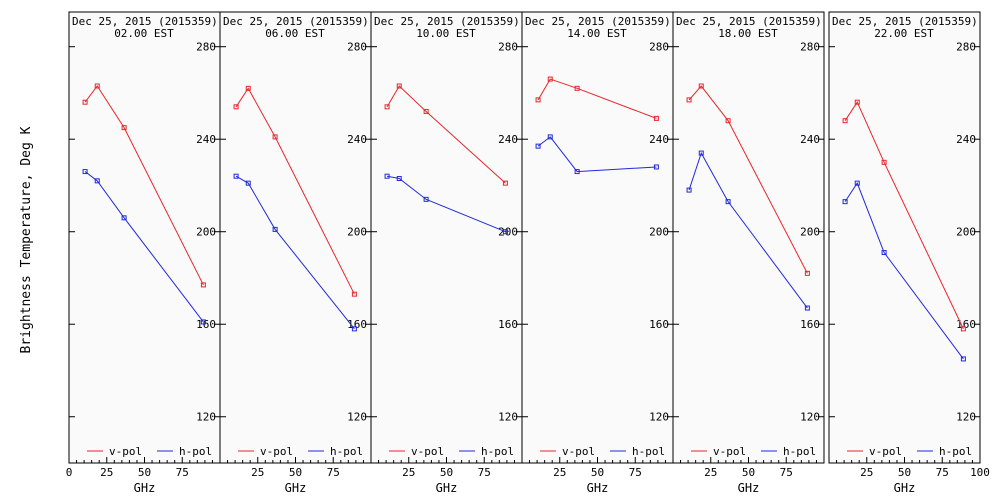 This screenshot has height=500, width=1000. I want to click on panel-title-time: 18.00 EST, so click(748, 33).